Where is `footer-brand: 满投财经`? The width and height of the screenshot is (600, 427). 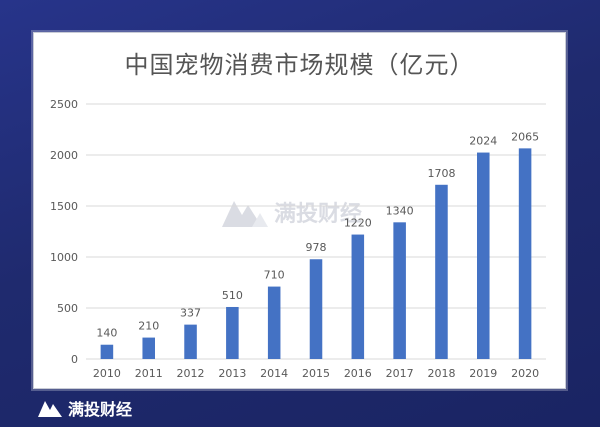 footer-brand: 满投财经 is located at coordinates (85, 408).